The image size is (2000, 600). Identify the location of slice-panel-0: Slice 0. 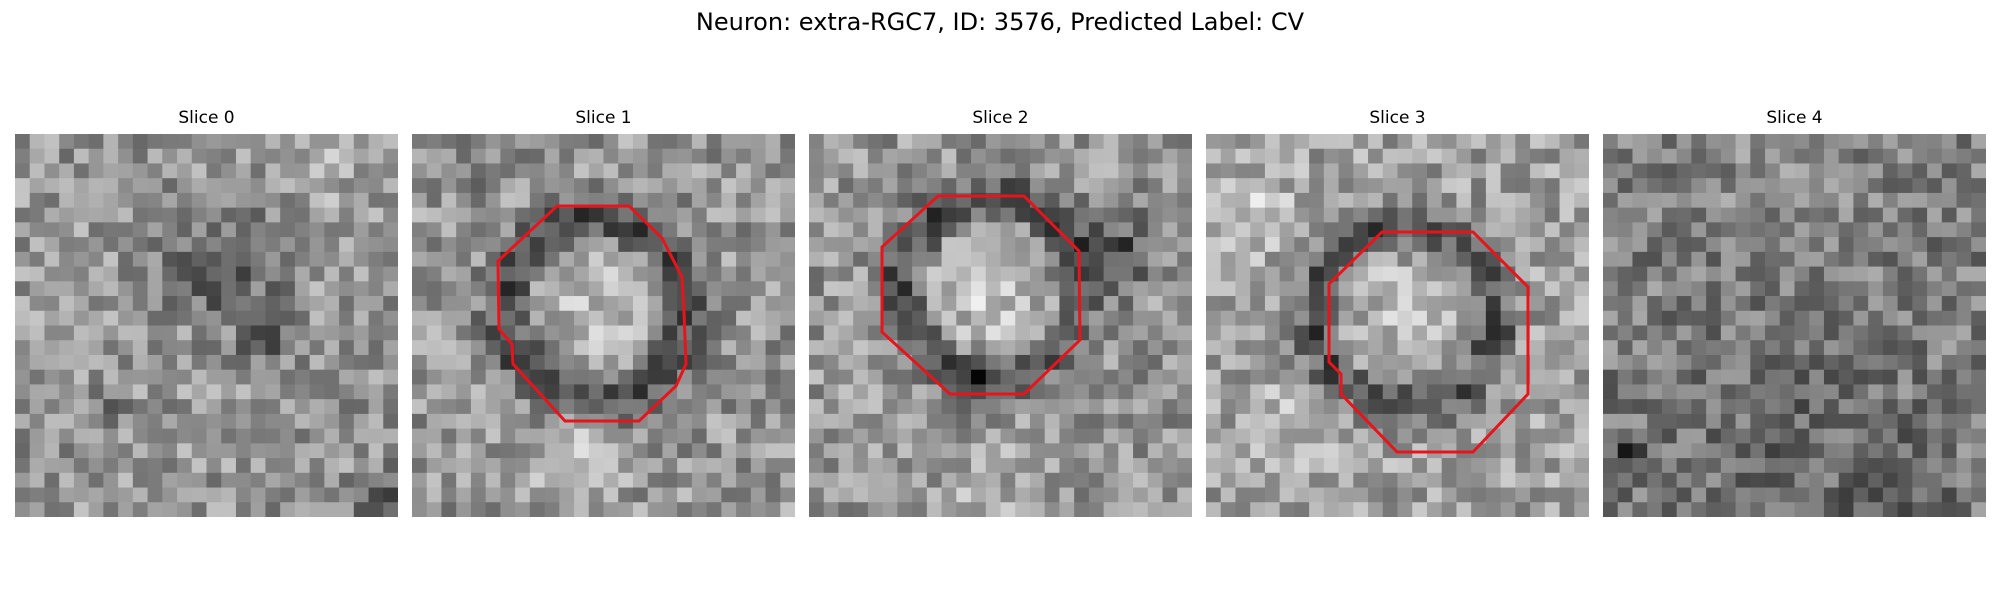
(206, 311).